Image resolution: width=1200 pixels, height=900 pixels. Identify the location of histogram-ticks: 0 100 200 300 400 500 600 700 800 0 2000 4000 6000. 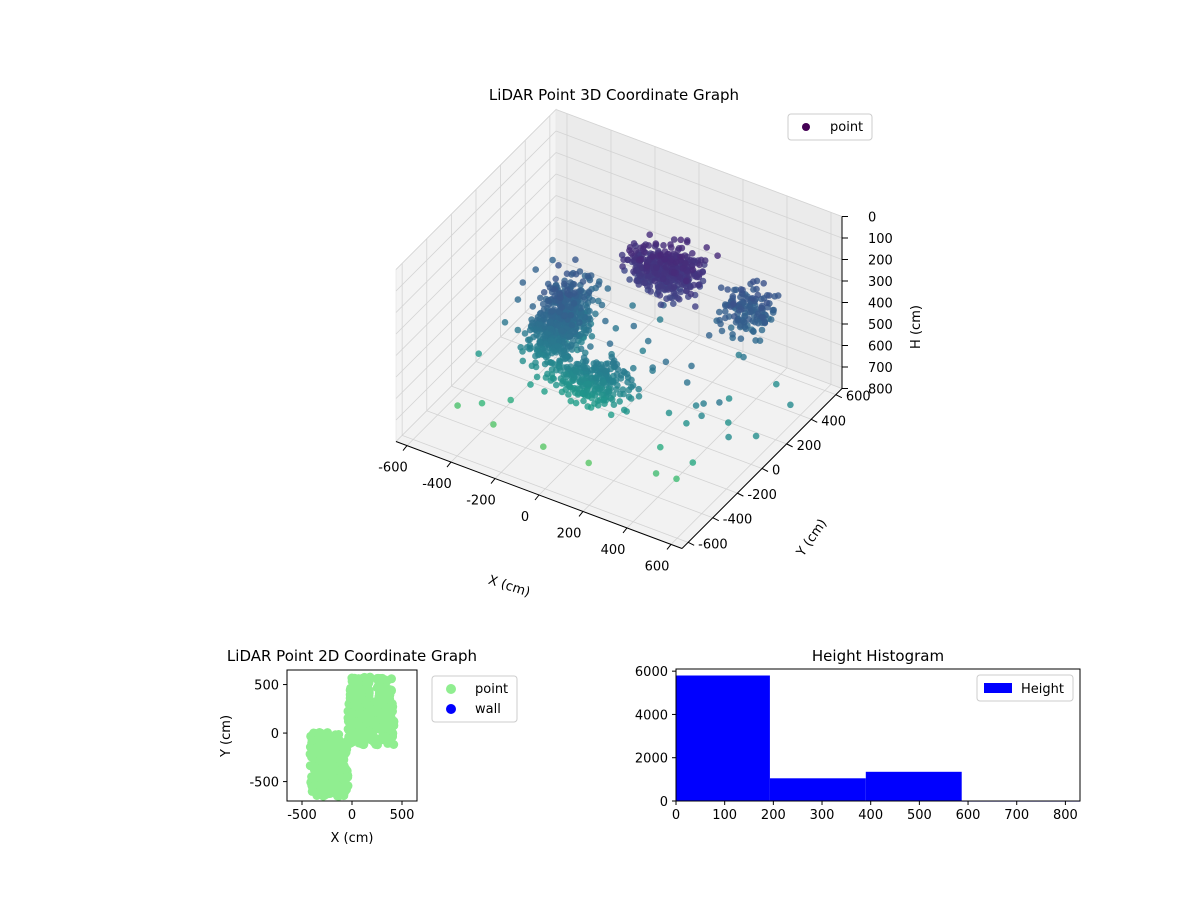
(856, 744).